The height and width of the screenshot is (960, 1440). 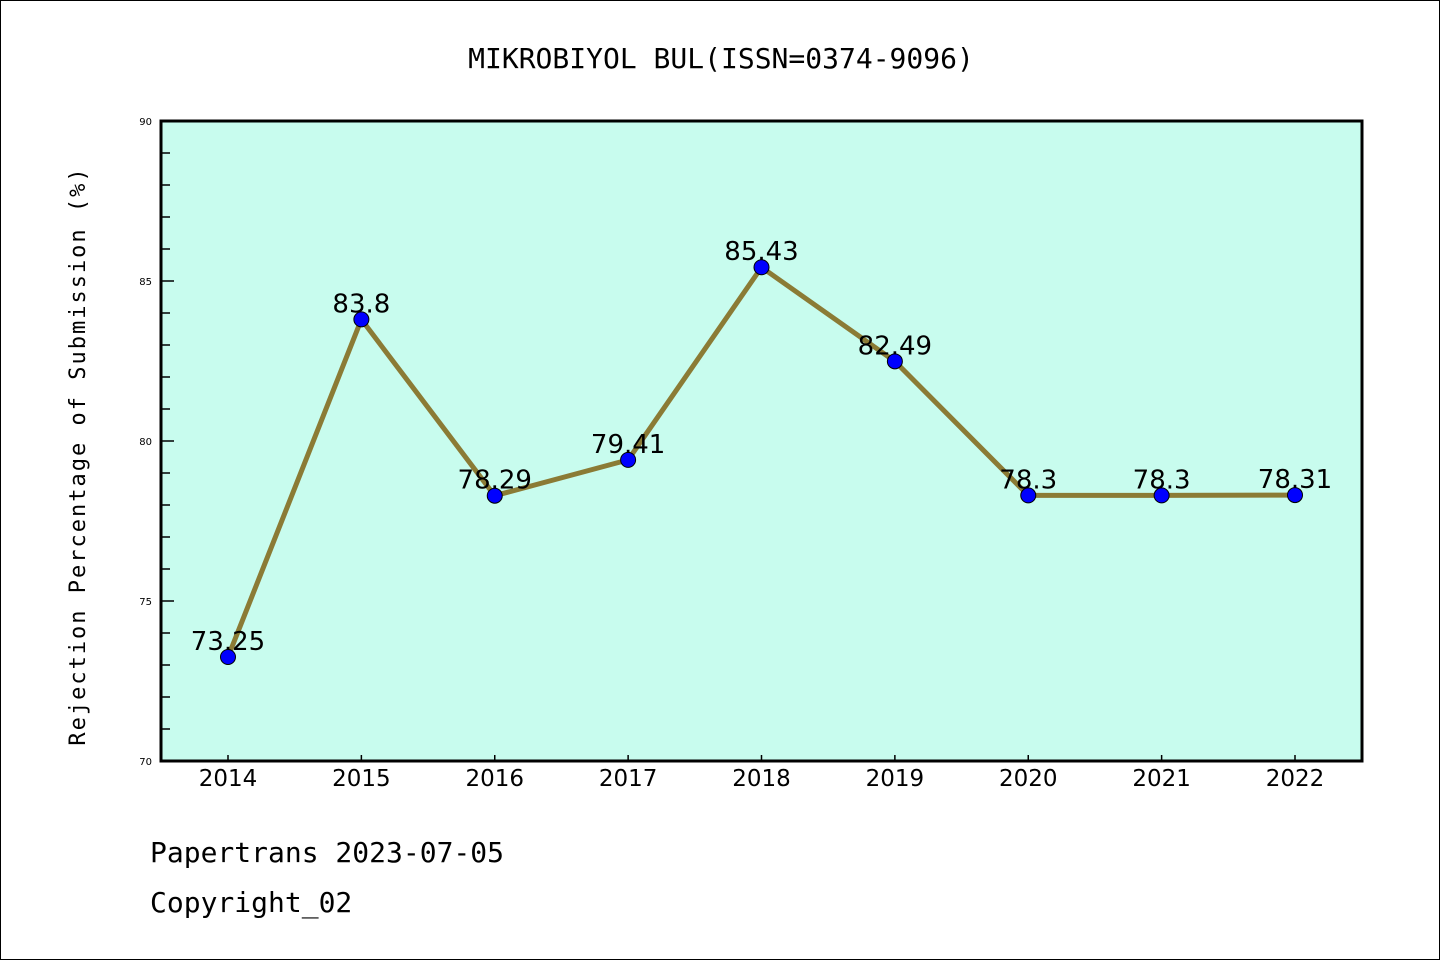 What do you see at coordinates (361, 779) in the screenshot?
I see `x-tick-label: 2015` at bounding box center [361, 779].